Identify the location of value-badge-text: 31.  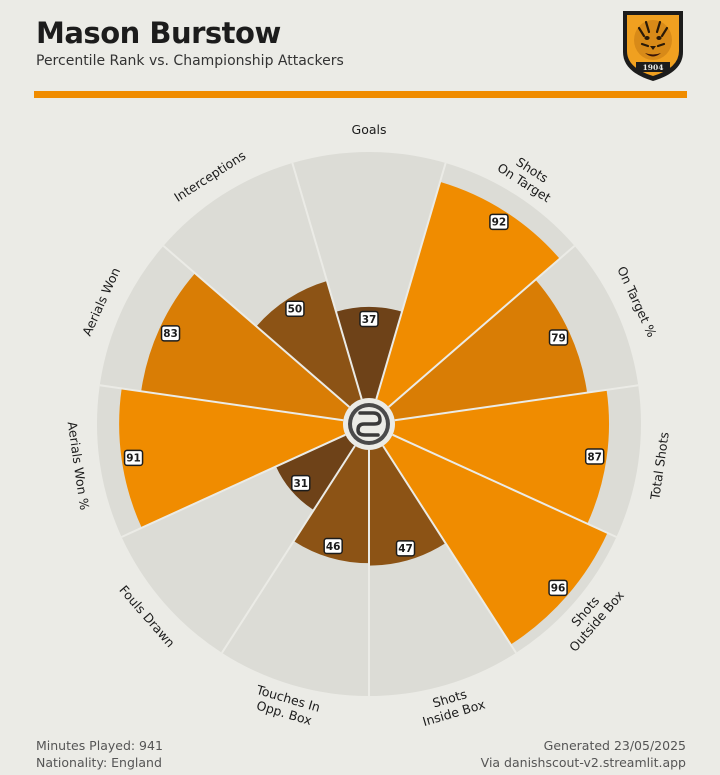
(300, 484).